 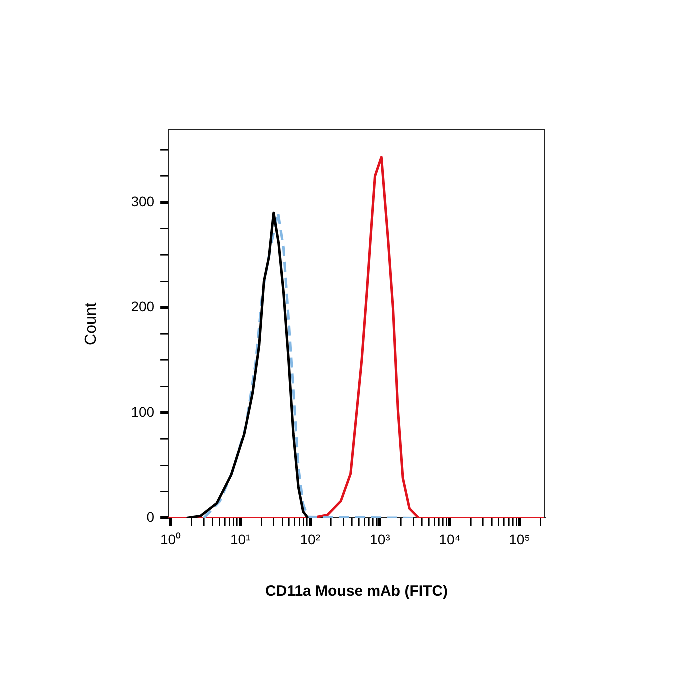 What do you see at coordinates (380, 539) in the screenshot?
I see `x-tick-label: 10³` at bounding box center [380, 539].